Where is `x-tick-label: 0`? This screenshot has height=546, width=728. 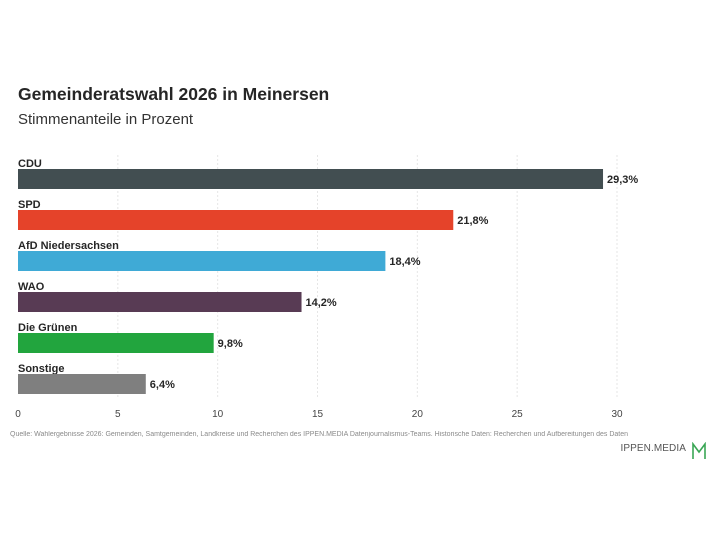 x-tick-label: 0 is located at coordinates (18, 414).